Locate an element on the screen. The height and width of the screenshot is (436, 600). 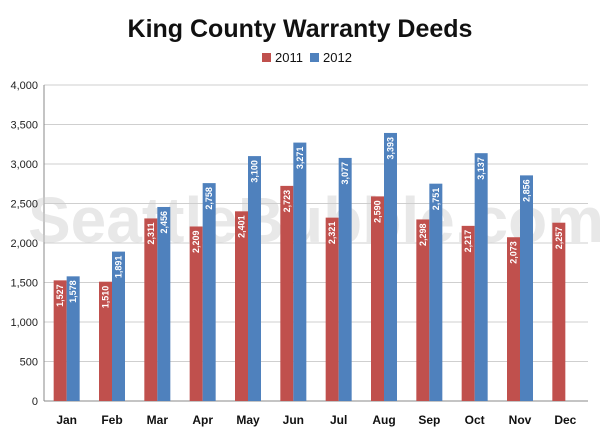
bar-2011-nov is located at coordinates (513, 319).